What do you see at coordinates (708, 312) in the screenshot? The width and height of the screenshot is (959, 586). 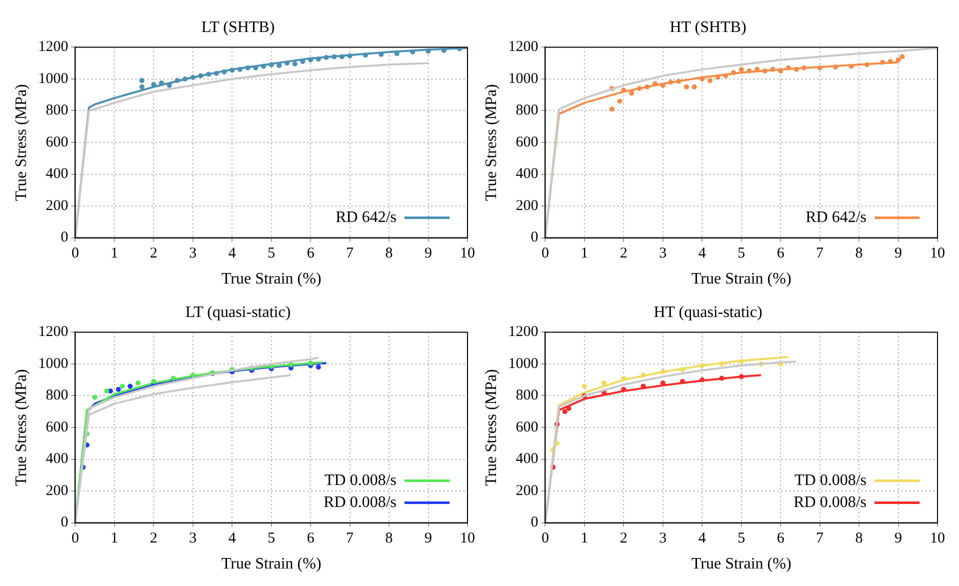 I see `chart-title: HT (quasi-static)` at bounding box center [708, 312].